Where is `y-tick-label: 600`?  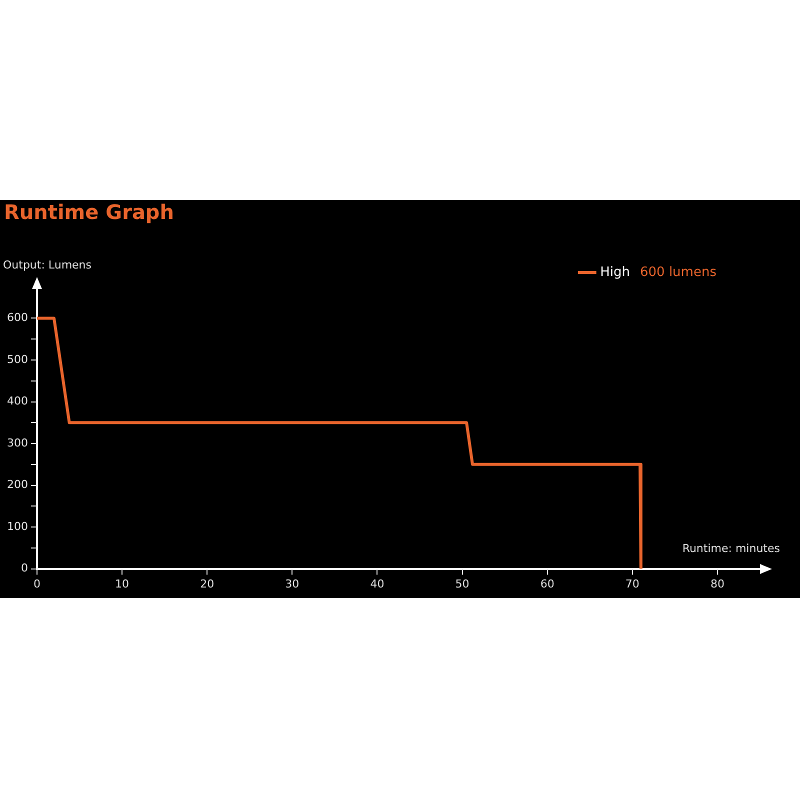 y-tick-label: 600 is located at coordinates (17, 317).